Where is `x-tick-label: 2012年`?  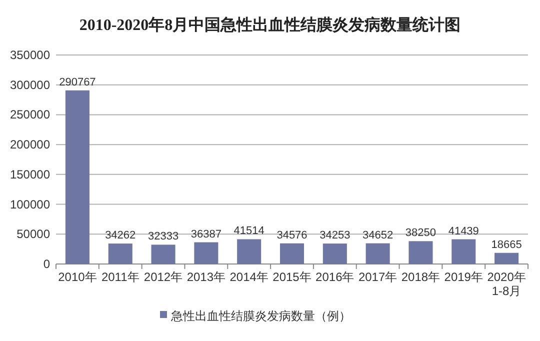
x-tick-label: 2012年 is located at coordinates (163, 277).